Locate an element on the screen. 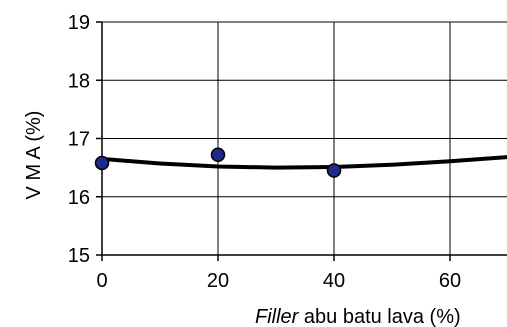 This screenshot has height=327, width=507. y-tick-label: 17 is located at coordinates (79, 140).